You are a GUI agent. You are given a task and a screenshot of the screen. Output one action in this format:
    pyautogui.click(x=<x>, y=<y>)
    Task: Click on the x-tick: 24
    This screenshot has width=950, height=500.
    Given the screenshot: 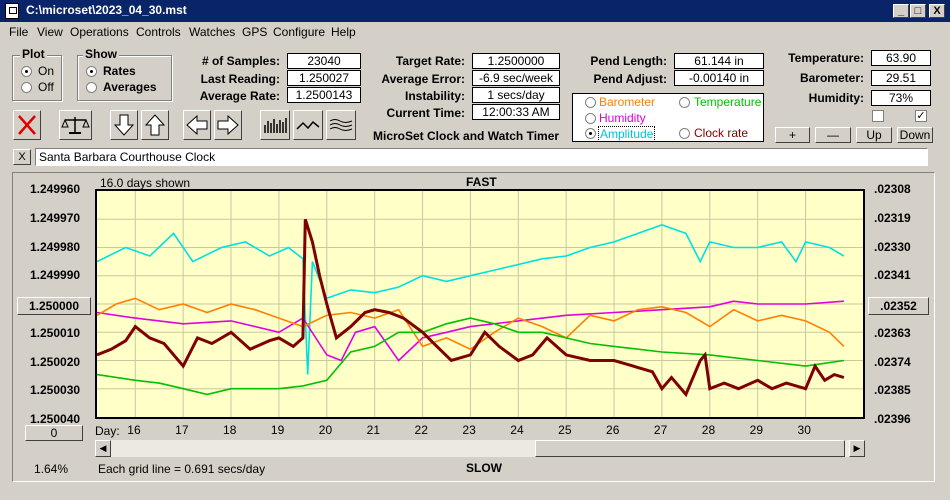 What is the action you would take?
    pyautogui.click(x=517, y=430)
    